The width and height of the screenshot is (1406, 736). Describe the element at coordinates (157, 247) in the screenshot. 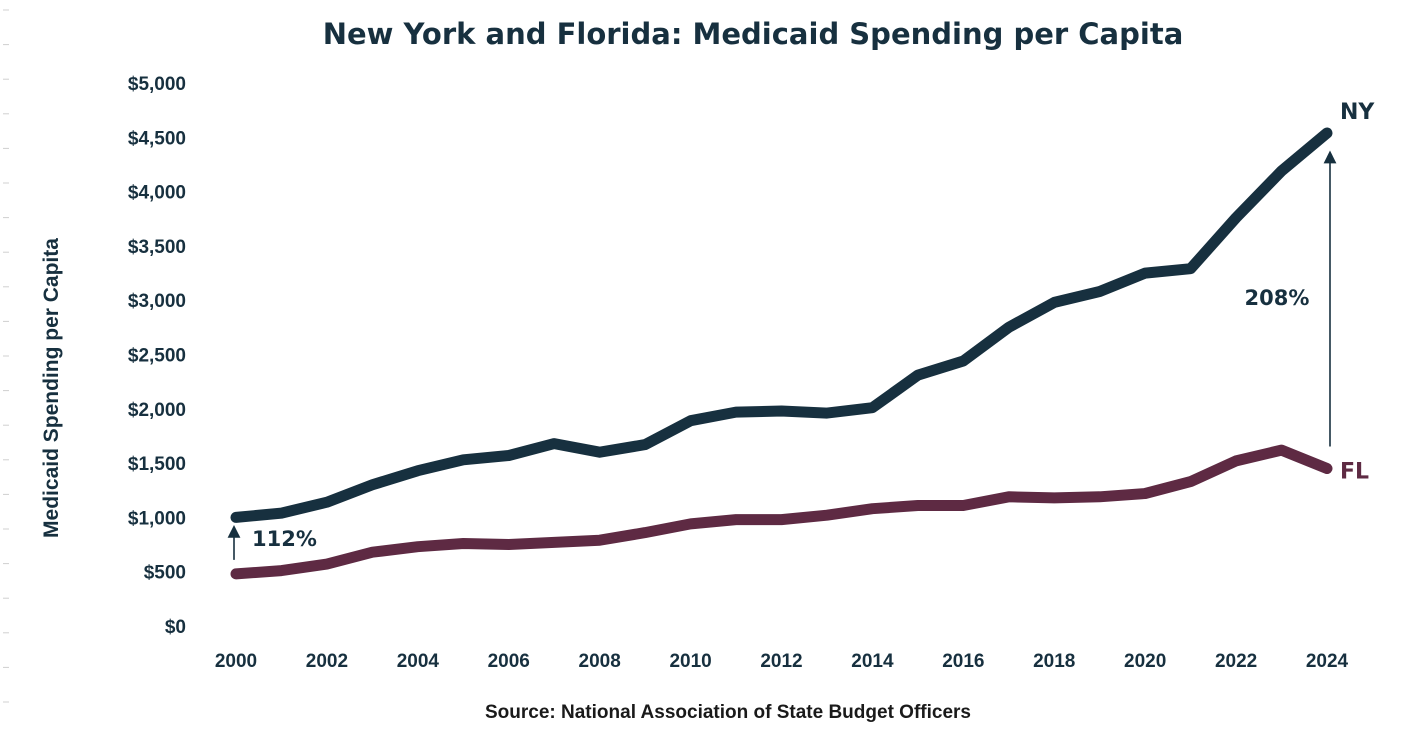

I see `y-tick-label: $3,500` at that location.